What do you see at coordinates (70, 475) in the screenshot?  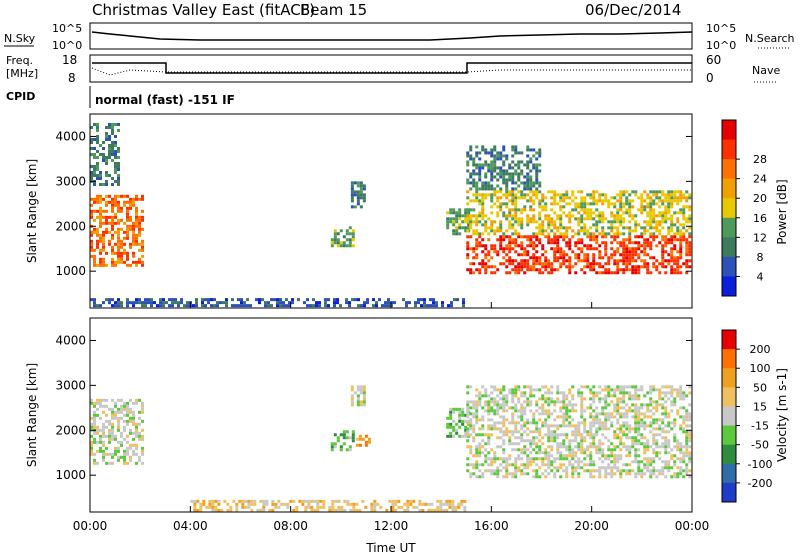 I see `velocity-ytick-label-0: 1000` at bounding box center [70, 475].